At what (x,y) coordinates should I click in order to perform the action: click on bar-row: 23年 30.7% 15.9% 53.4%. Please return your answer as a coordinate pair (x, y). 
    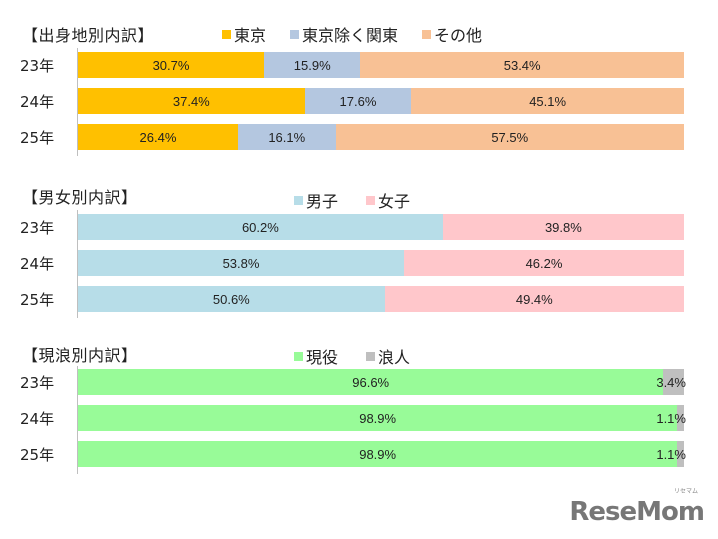
    Looking at the image, I should click on (359, 65).